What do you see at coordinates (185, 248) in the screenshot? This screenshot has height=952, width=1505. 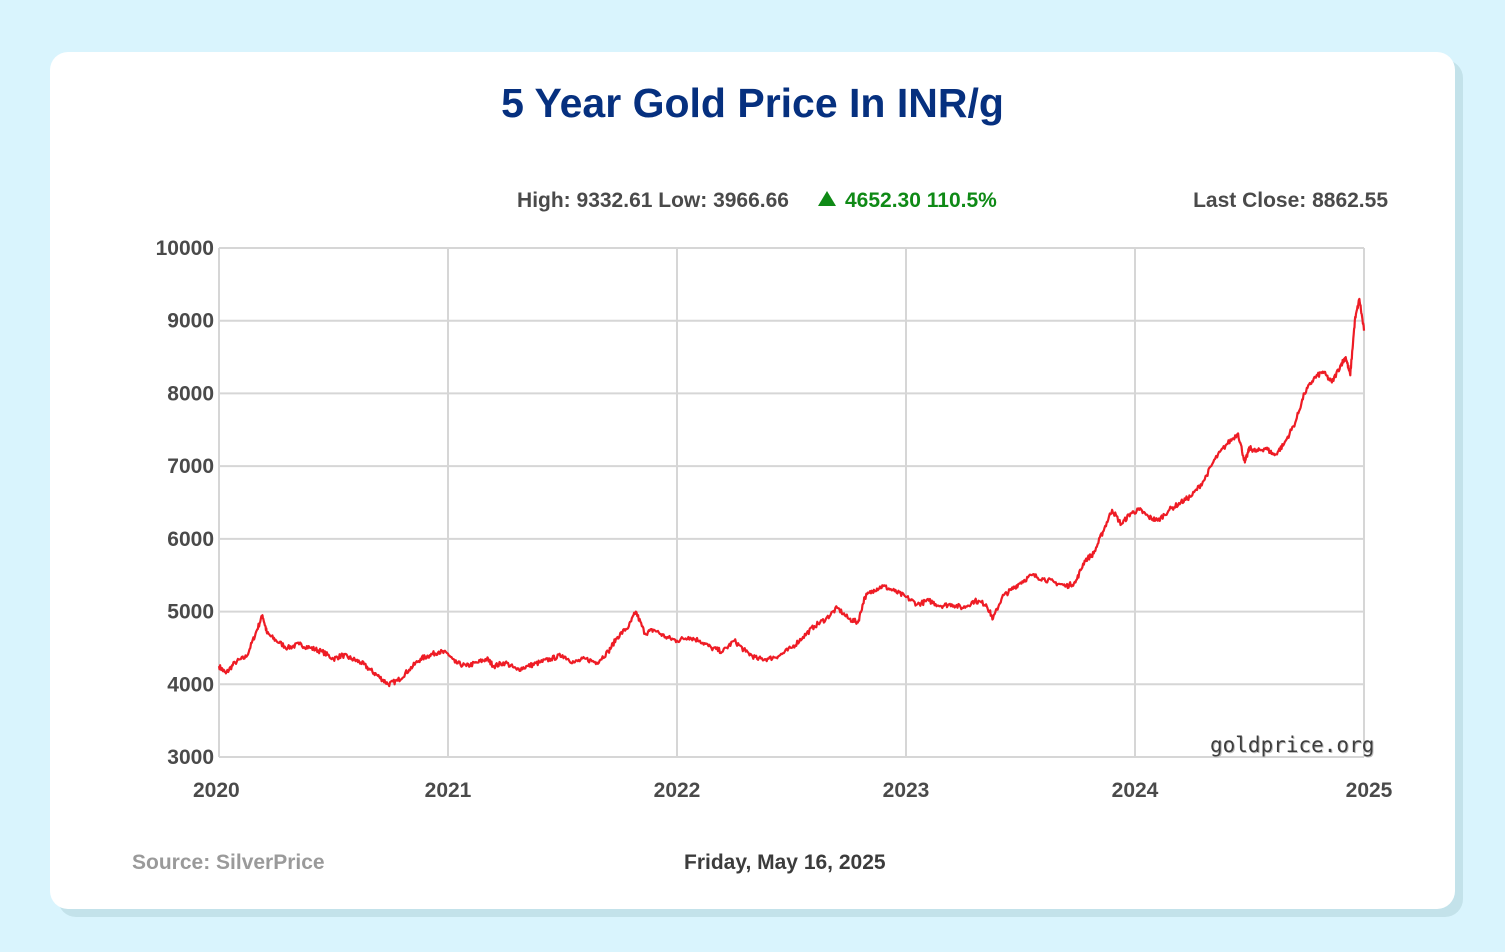 I see `y-tick-label: 10000` at bounding box center [185, 248].